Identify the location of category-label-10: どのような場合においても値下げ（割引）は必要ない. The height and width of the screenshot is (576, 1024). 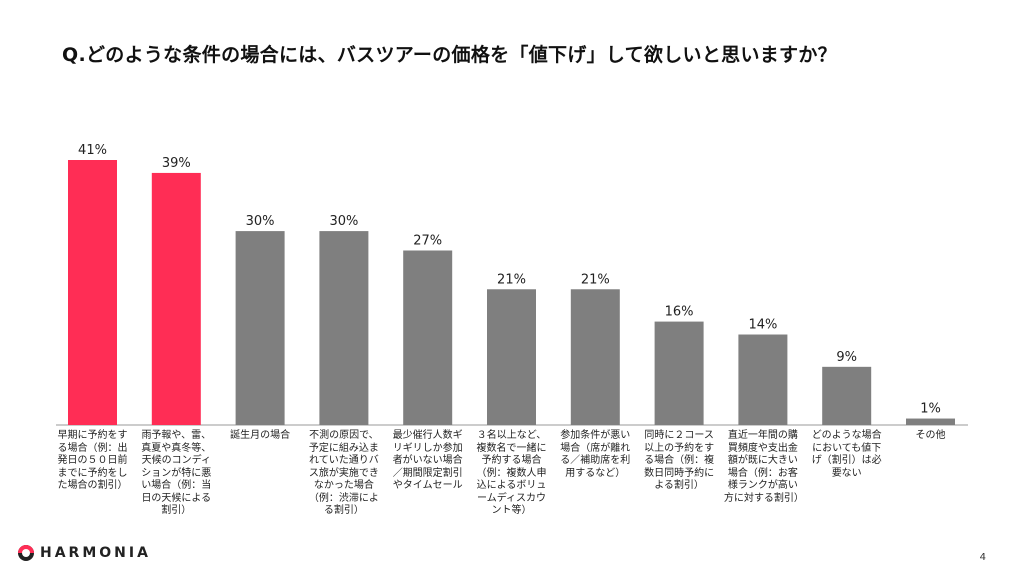
(846, 454).